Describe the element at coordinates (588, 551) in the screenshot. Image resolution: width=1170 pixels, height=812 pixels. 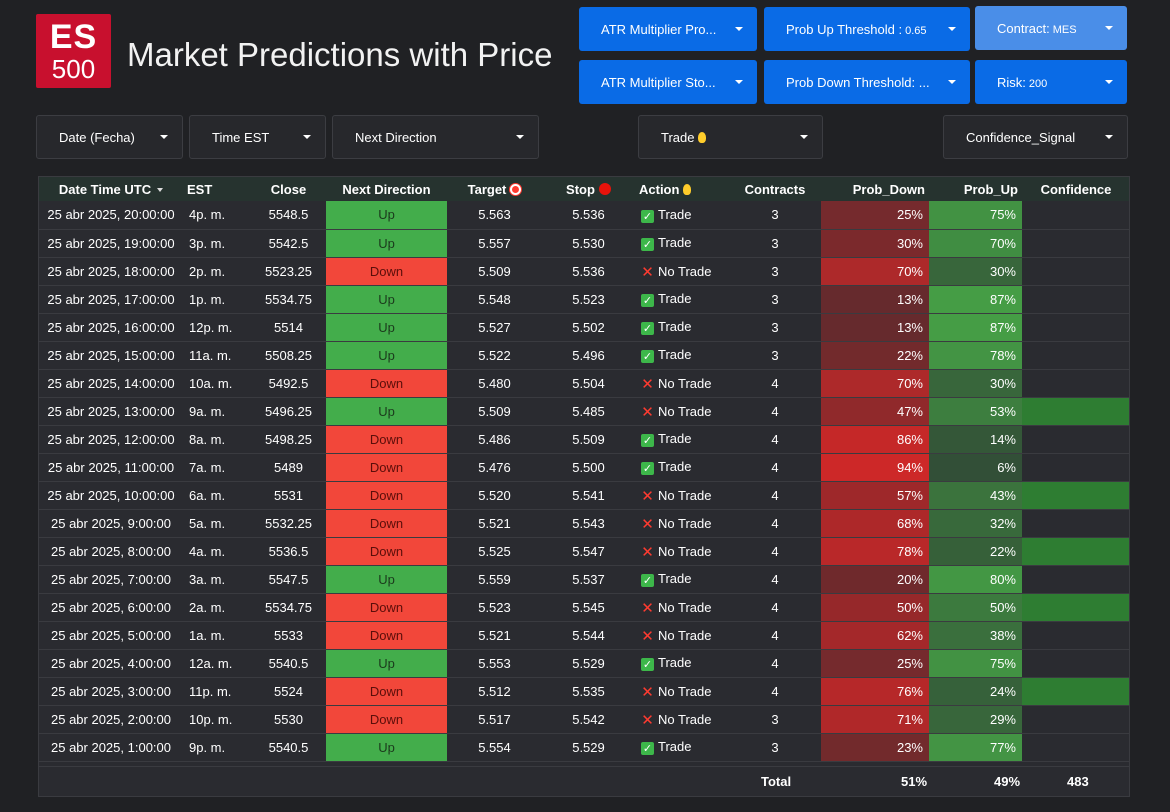
I see `cell-stop: 5.547` at that location.